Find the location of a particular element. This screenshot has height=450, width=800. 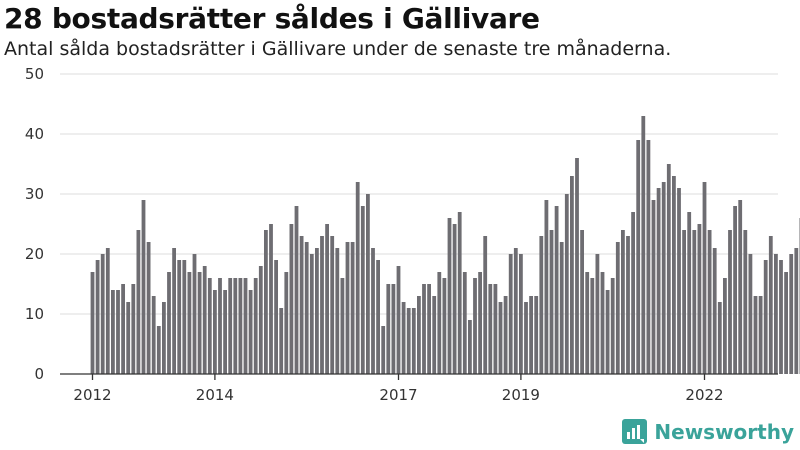

brand-name: Newsworthy is located at coordinates (724, 431).